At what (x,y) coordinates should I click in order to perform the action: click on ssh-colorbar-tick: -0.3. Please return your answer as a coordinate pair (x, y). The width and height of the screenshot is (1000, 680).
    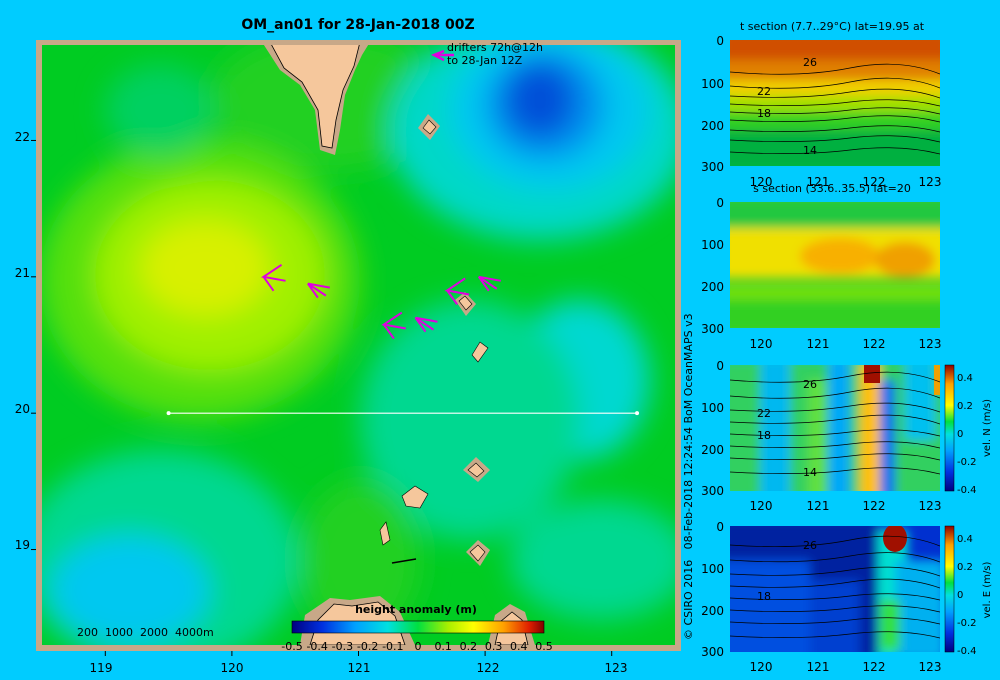
    Looking at the image, I should click on (342, 646).